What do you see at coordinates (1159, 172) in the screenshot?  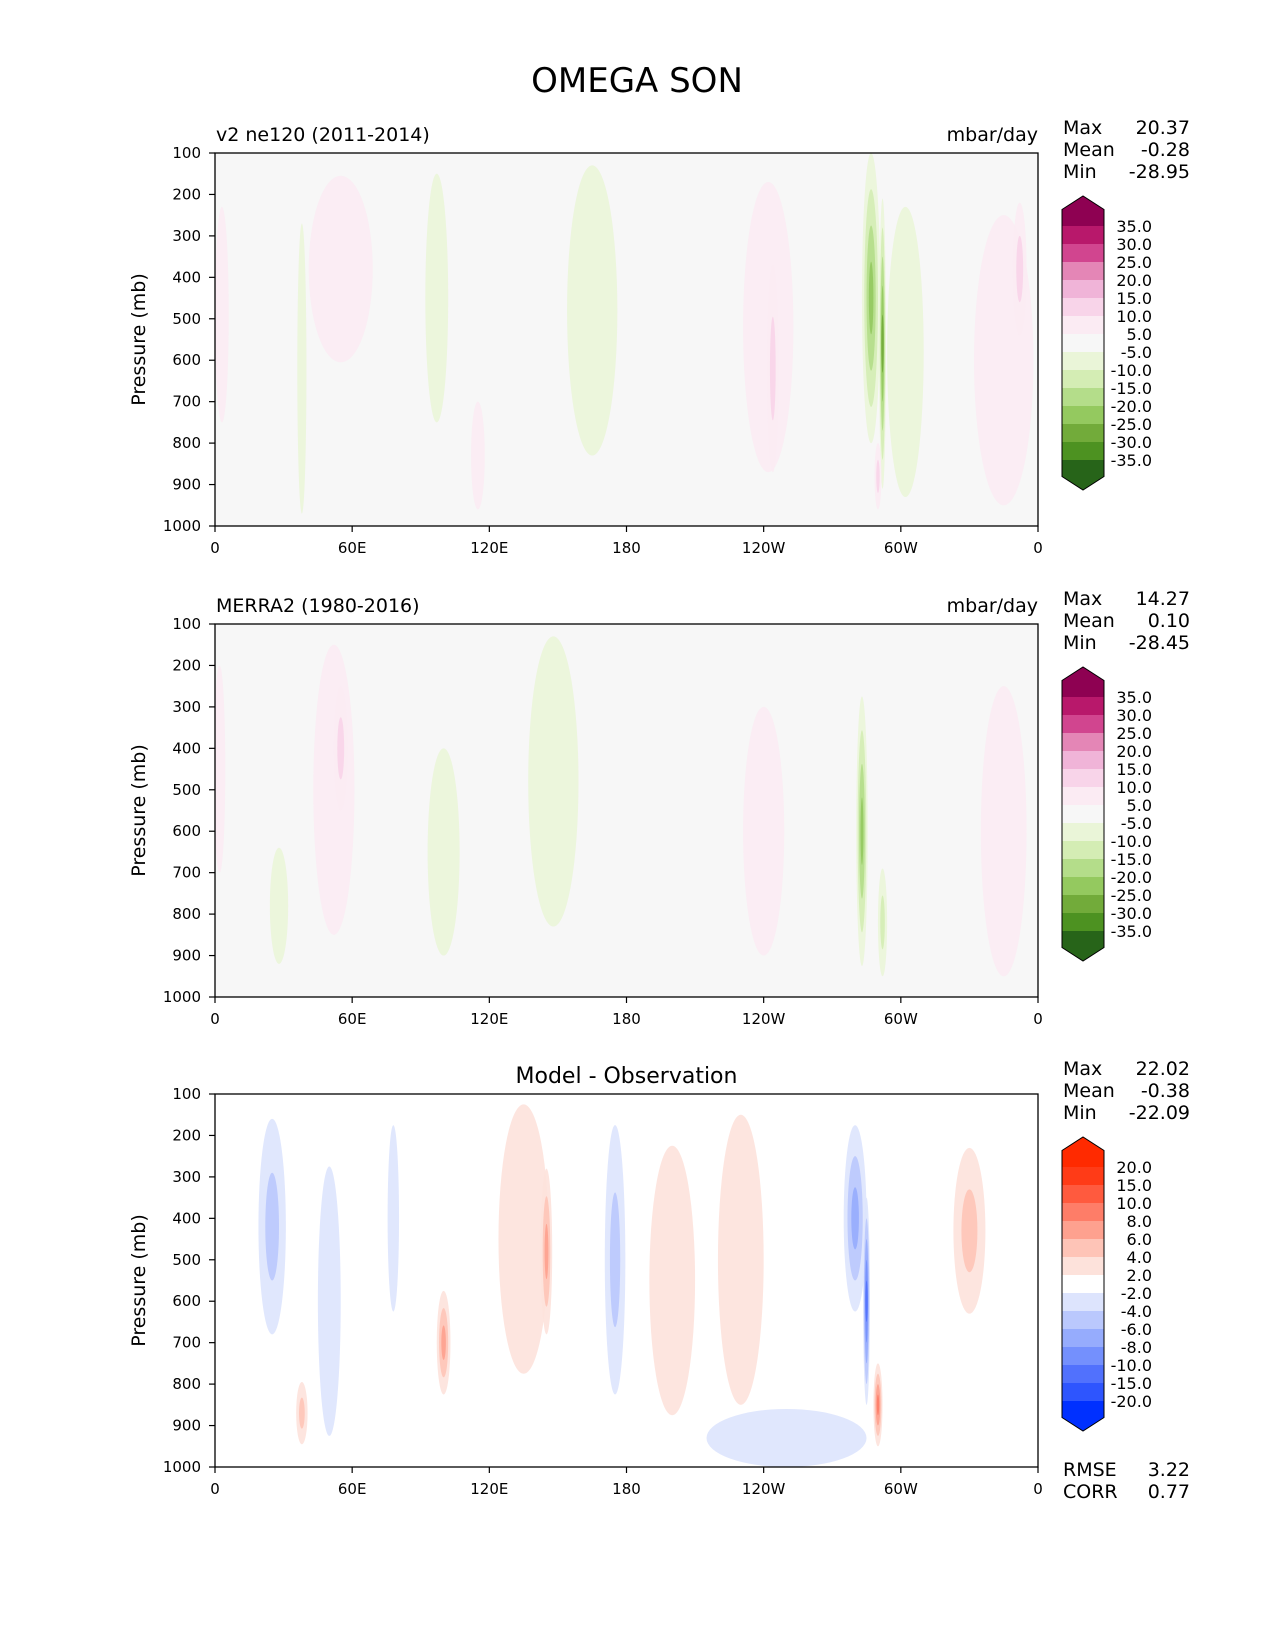 I see `stat-value-min: -28.95` at bounding box center [1159, 172].